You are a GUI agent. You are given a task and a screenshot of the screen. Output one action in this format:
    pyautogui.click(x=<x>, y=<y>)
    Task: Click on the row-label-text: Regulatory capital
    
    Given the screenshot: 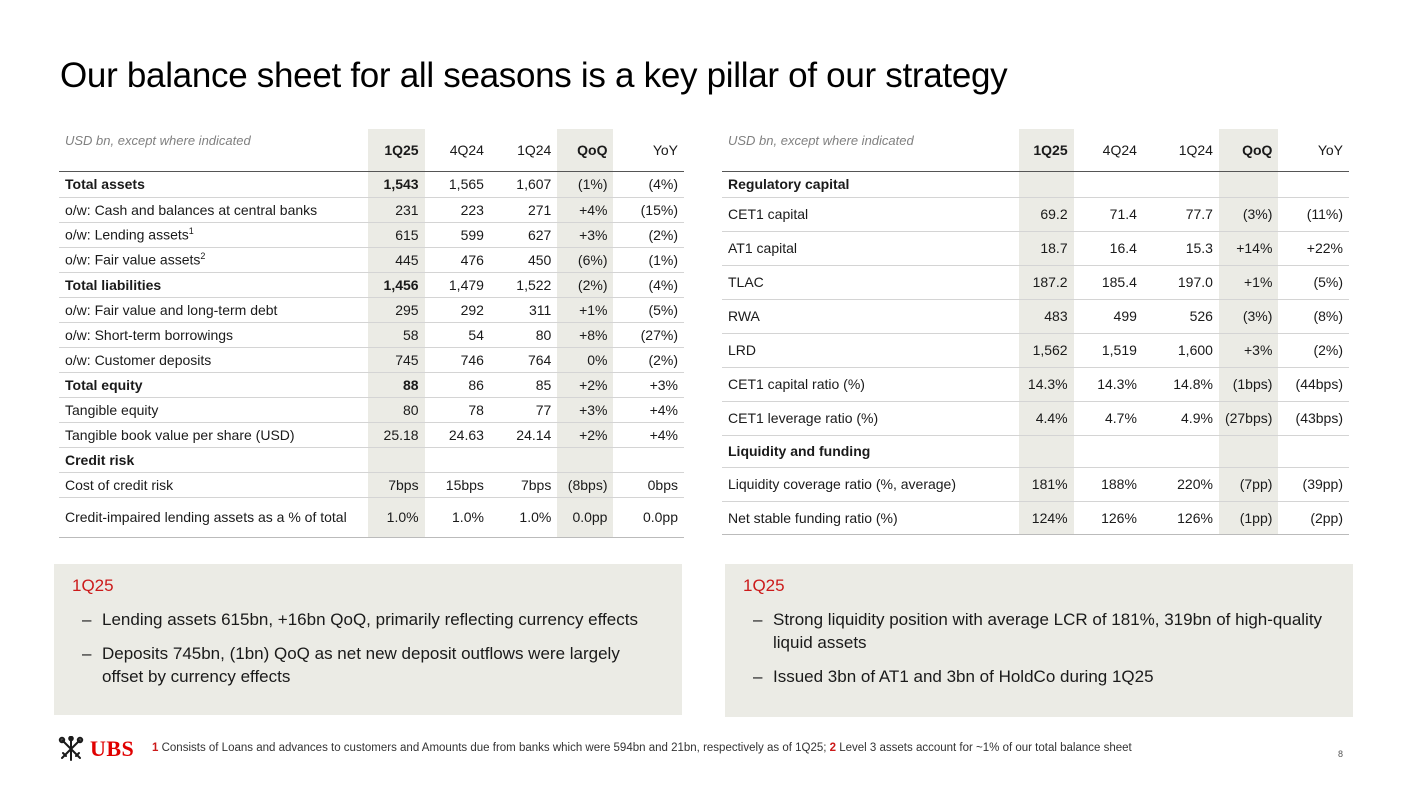 What is the action you would take?
    pyautogui.click(x=789, y=184)
    